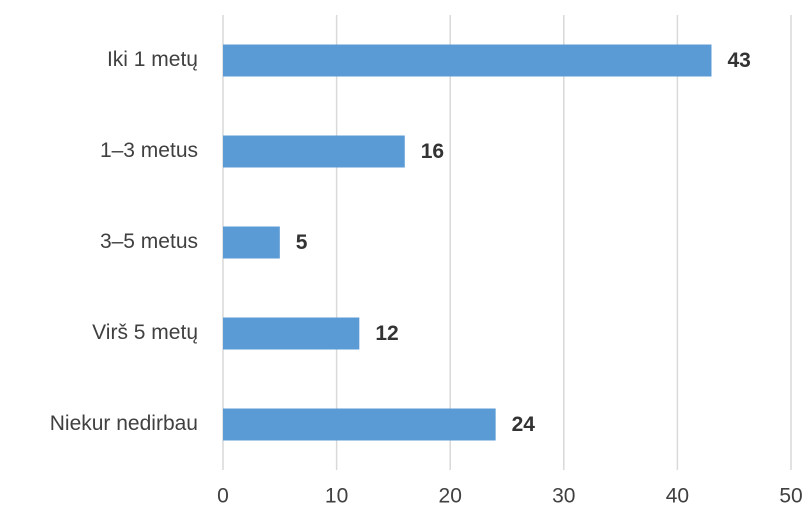  What do you see at coordinates (145, 332) in the screenshot?
I see `y-tick-label: Virš 5 metų` at bounding box center [145, 332].